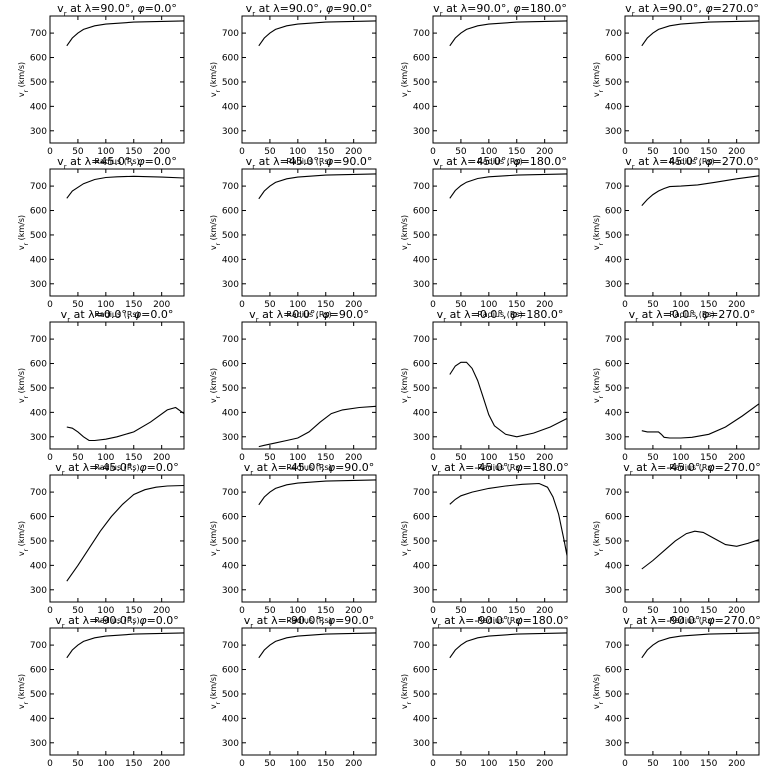 The width and height of the screenshot is (768, 768). Describe the element at coordinates (117, 316) in the screenshot. I see `panel-title: vr at λ=0.0°, φ=0.0°` at that location.